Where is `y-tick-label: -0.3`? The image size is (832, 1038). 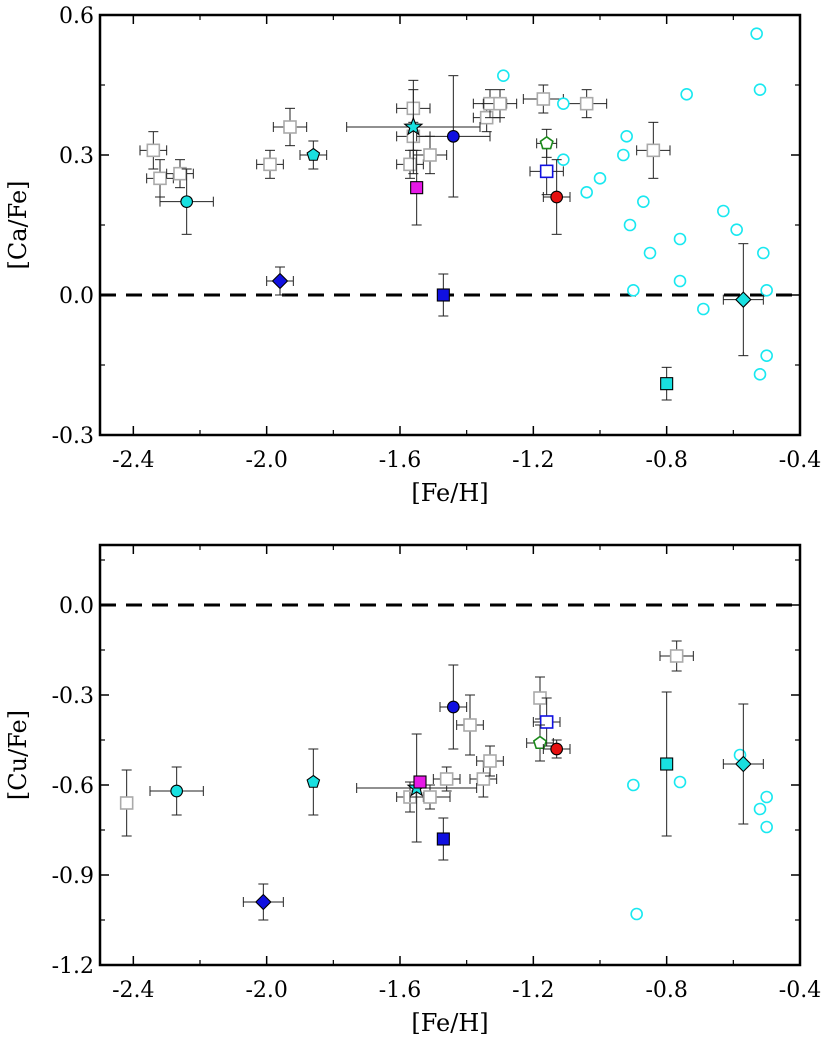
y-tick-label: -0.3 is located at coordinates (73, 436).